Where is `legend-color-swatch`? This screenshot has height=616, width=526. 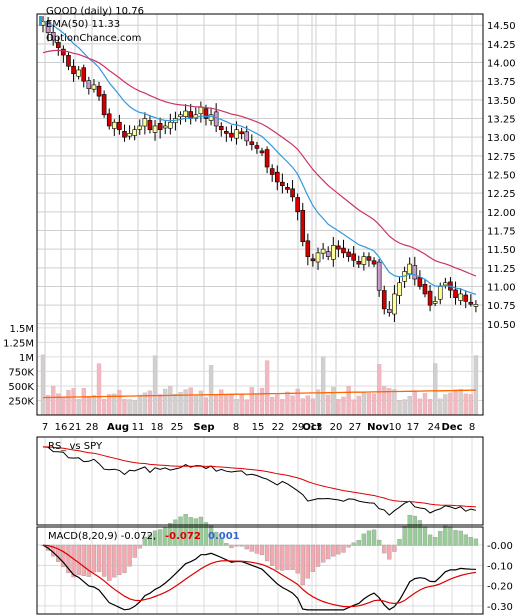 legend-color-swatch is located at coordinates (40, 21).